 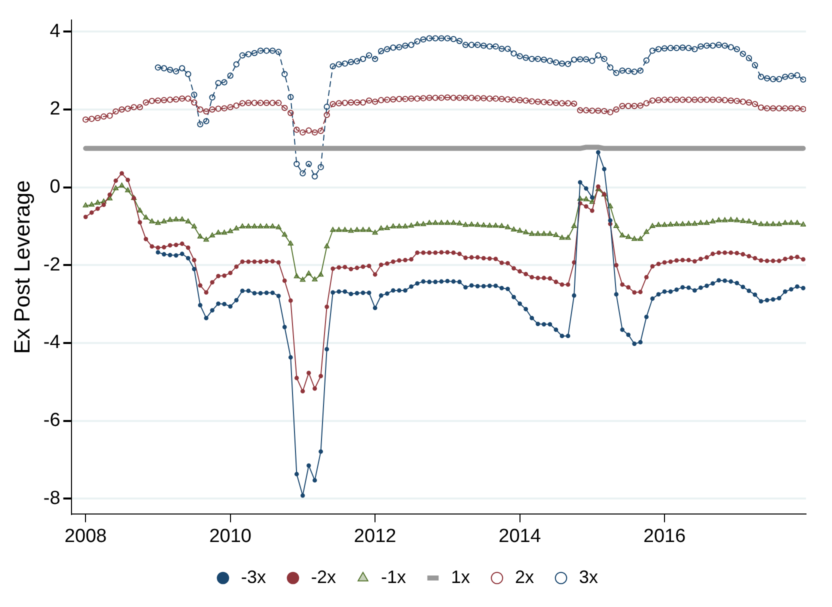 What do you see at coordinates (323, 576) in the screenshot?
I see `legend-label: -2x` at bounding box center [323, 576].